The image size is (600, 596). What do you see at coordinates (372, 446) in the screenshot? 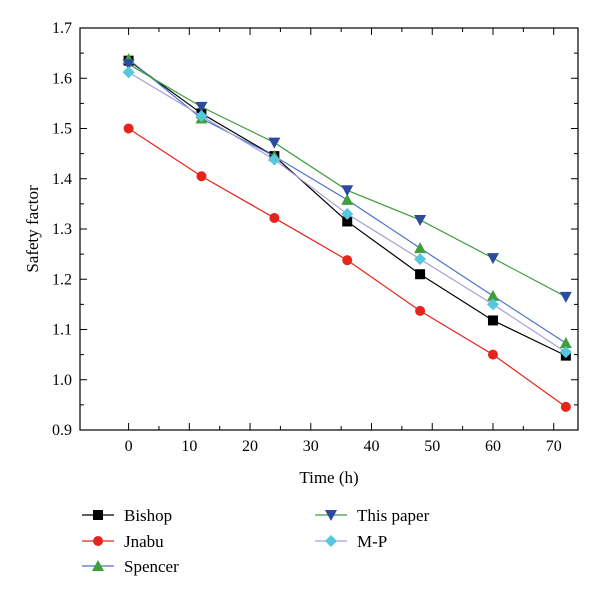
I see `x-tick-label: 40` at bounding box center [372, 446].